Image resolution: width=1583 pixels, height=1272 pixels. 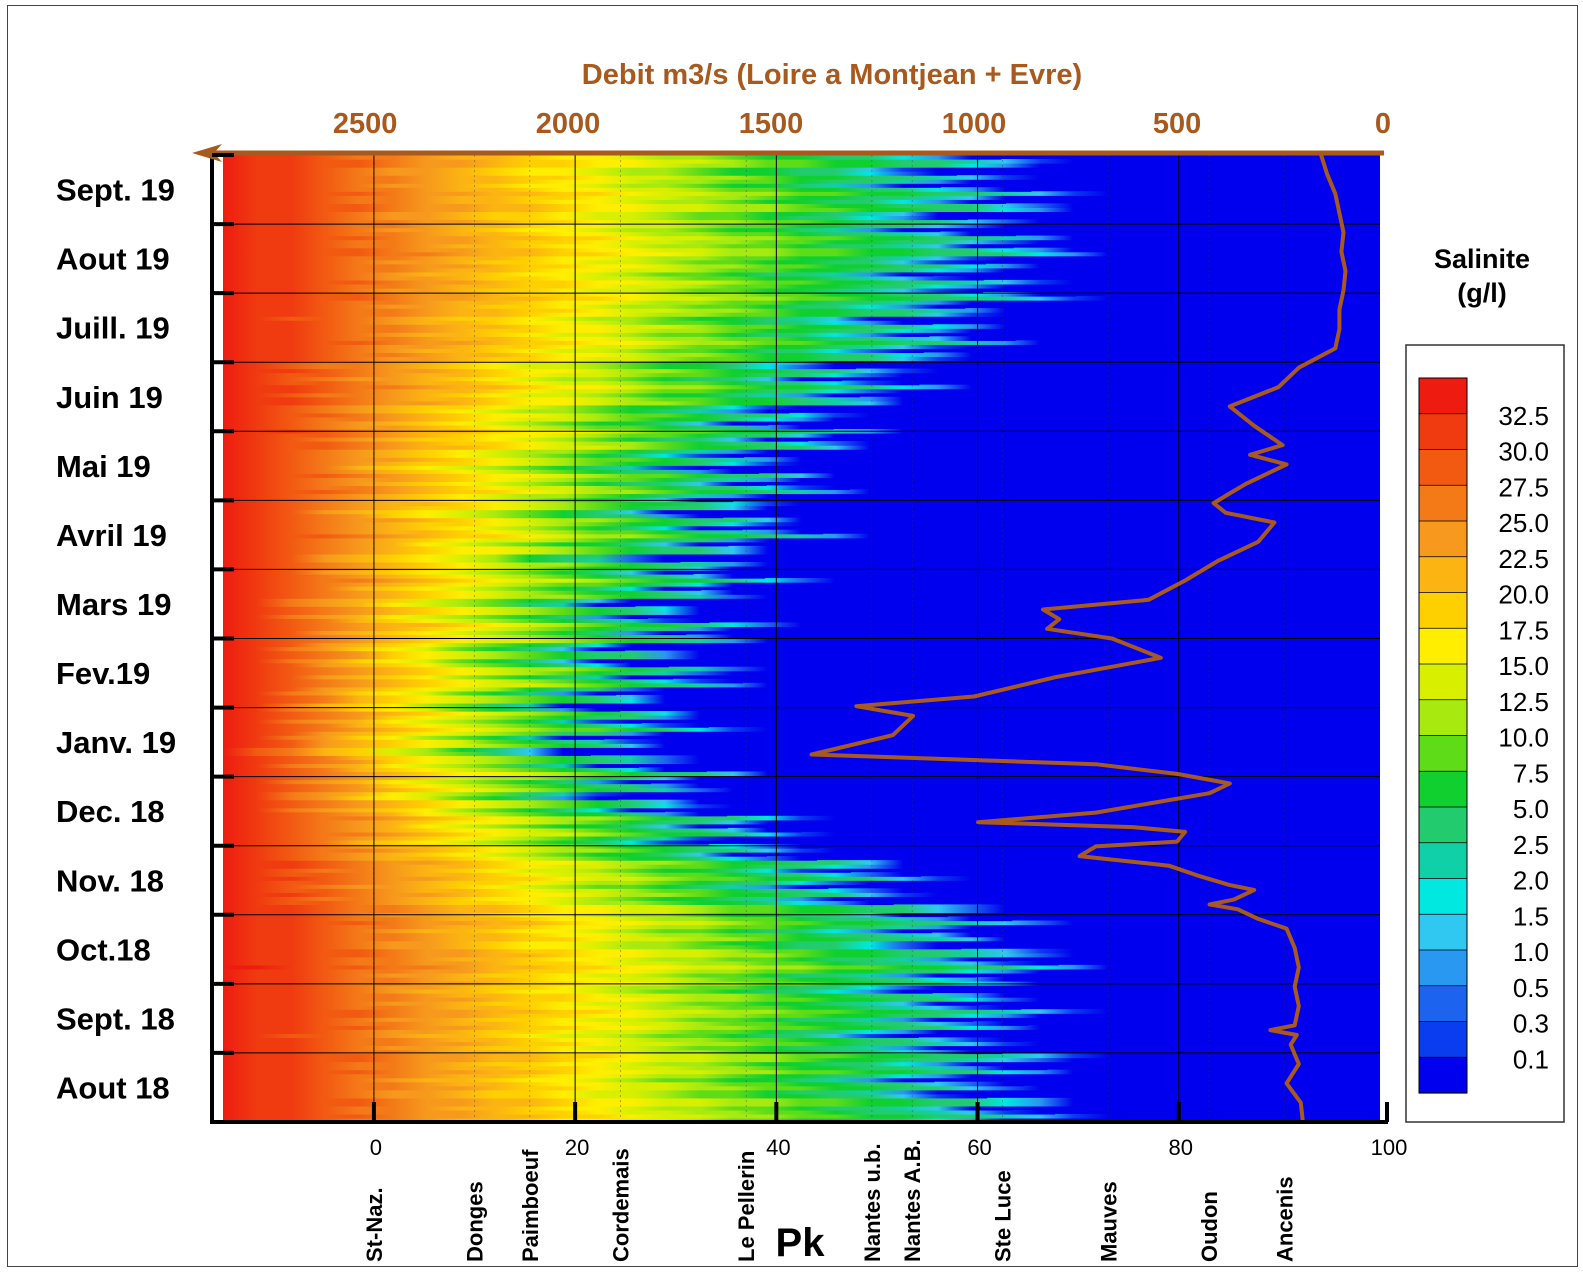 What do you see at coordinates (872, 1202) in the screenshot?
I see `station-label: Nantes u.b.` at bounding box center [872, 1202].